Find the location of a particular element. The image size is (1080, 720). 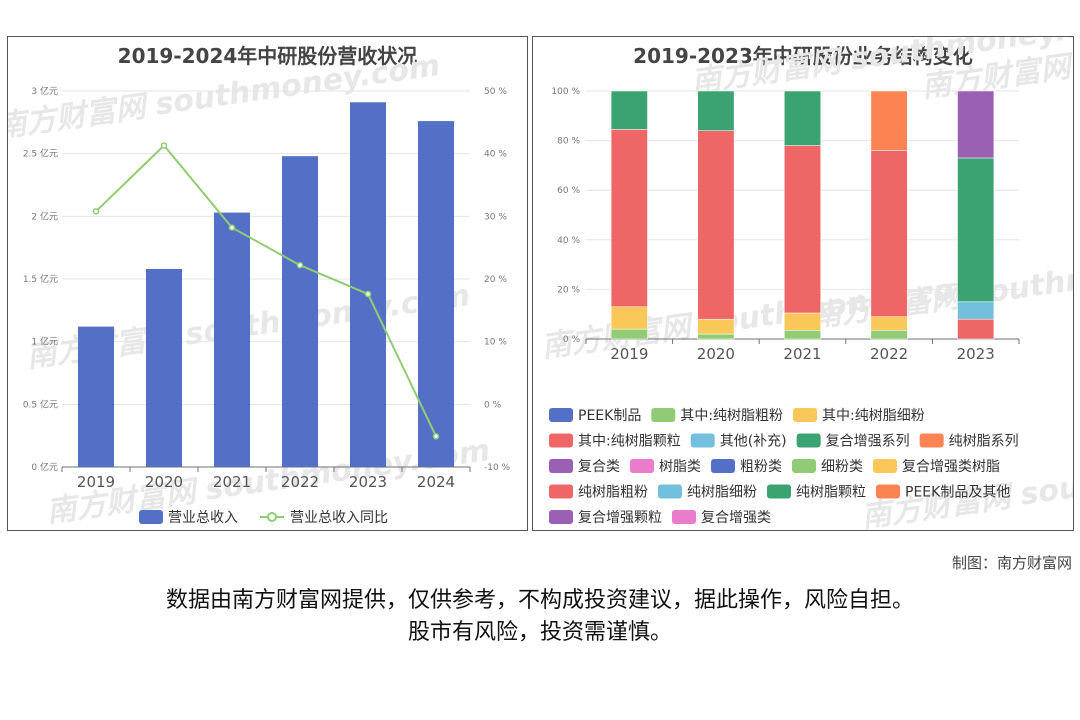

disclaimer-line-1: 数据由南方财富网提供，仅供参考，不构成投资建议，据此操作，风险自担。 is located at coordinates (539, 600).